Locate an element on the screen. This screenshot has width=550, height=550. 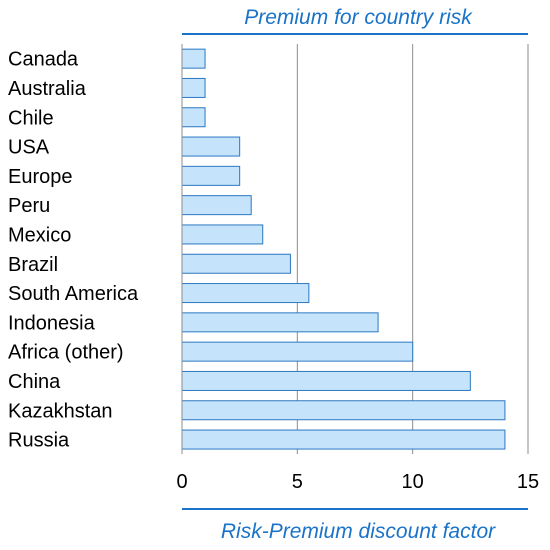
x-axis-label: Risk-Premium discount factor is located at coordinates (358, 531).